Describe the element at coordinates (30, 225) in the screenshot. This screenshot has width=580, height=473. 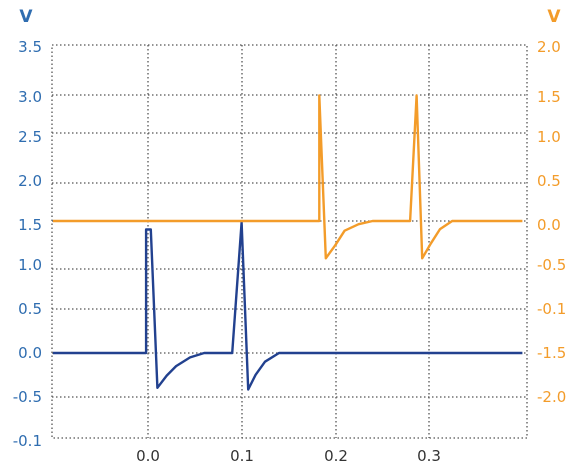
I see `y-left-tick-label: 1.5` at that location.